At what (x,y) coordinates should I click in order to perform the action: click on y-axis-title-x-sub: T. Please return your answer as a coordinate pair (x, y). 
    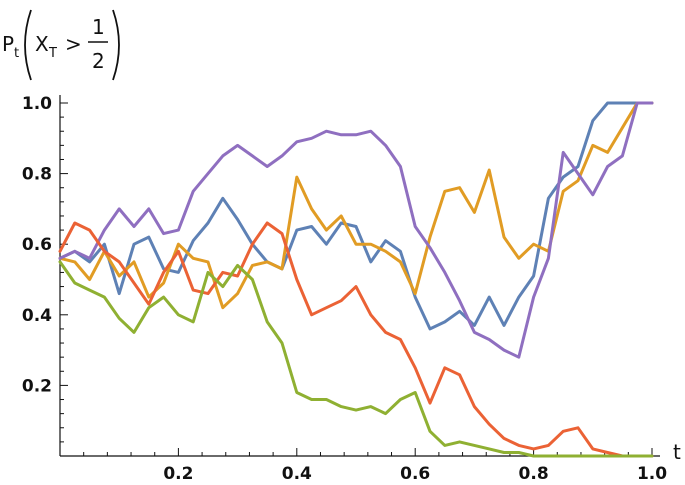
    Looking at the image, I should click on (52, 53).